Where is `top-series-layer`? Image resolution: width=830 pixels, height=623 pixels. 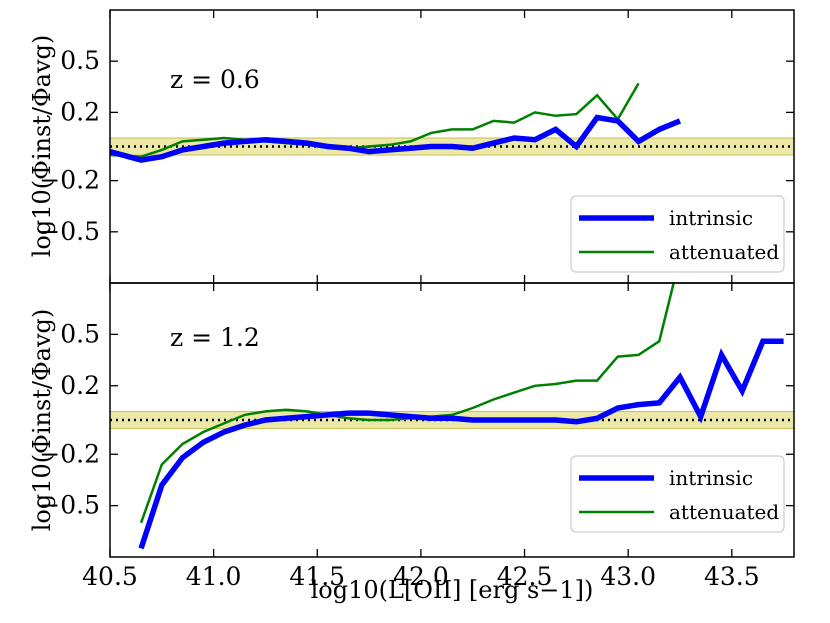 top-series-layer is located at coordinates (396, 122).